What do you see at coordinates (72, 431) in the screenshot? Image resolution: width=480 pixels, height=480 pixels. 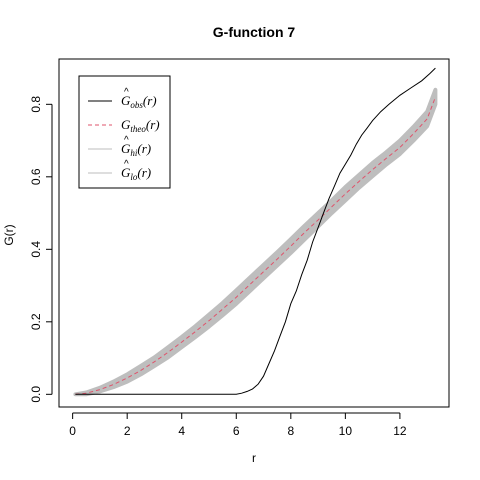 I see `x-tick-label: 0` at bounding box center [72, 431].